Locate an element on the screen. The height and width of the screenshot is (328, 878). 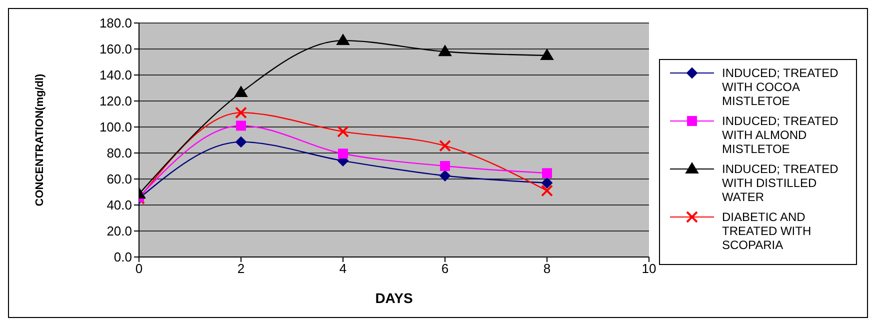
x-tick-label: 4 is located at coordinates (343, 268).